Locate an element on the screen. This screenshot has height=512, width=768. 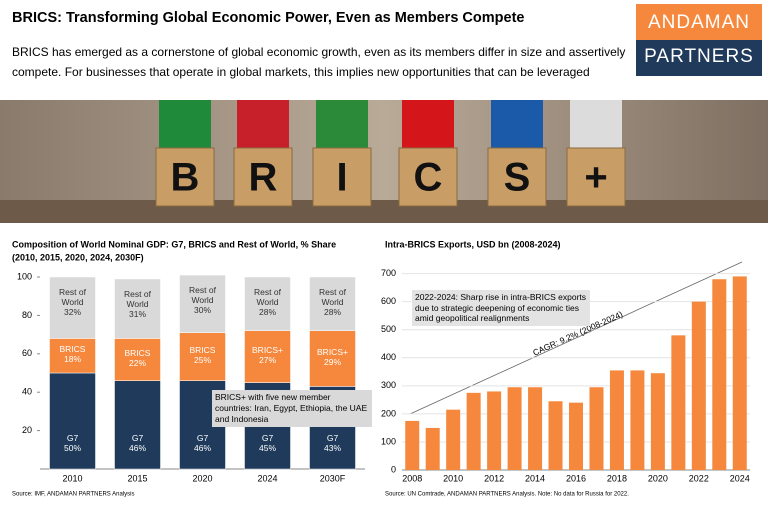
y-tick-label: 0 is located at coordinates (393, 469).